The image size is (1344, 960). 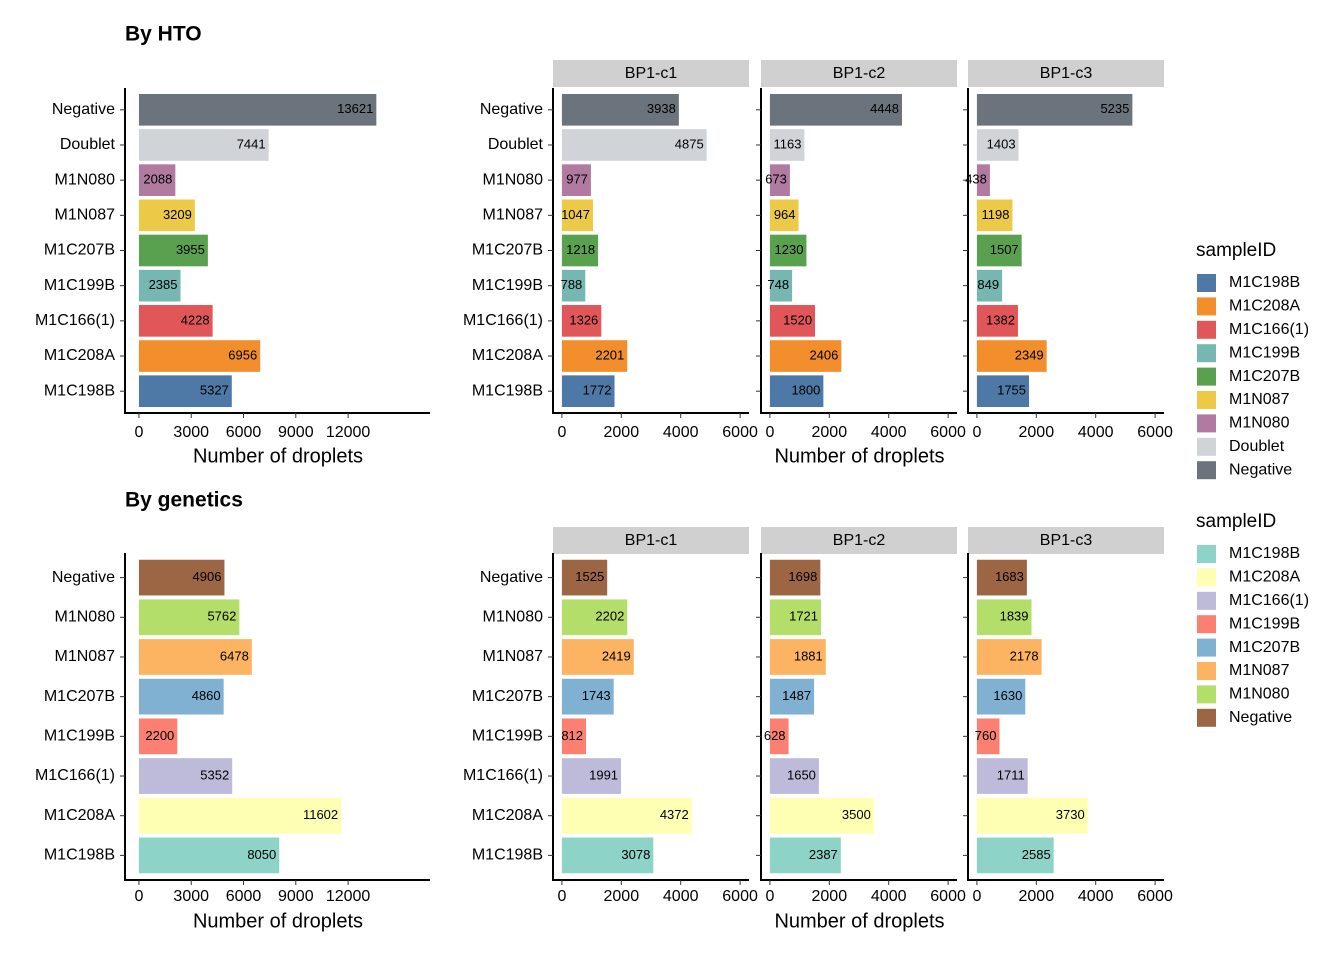 I want to click on legend-label: Doublet, so click(x=1257, y=446).